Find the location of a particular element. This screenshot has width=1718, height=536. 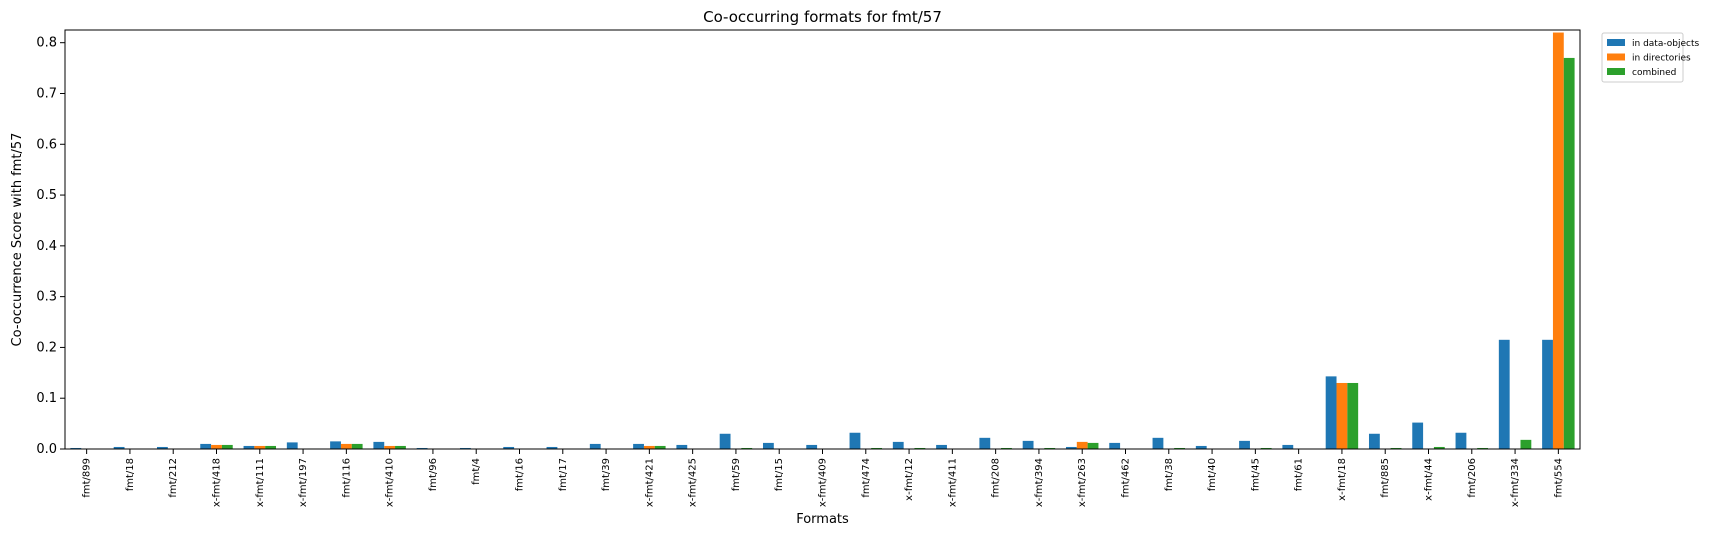

x-tick-label: x-fmt/418 is located at coordinates (217, 482).